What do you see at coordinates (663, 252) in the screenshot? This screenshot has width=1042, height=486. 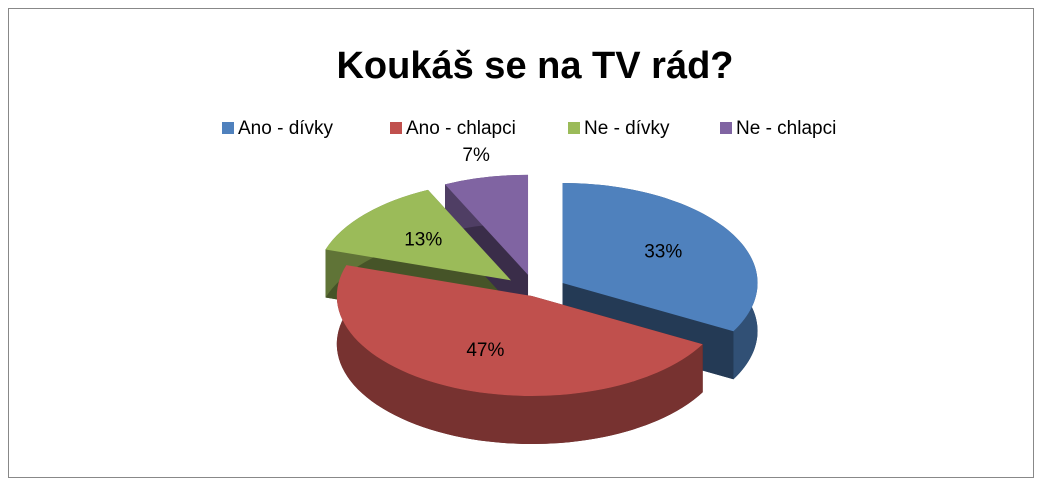 I see `data-label: 33%` at bounding box center [663, 252].